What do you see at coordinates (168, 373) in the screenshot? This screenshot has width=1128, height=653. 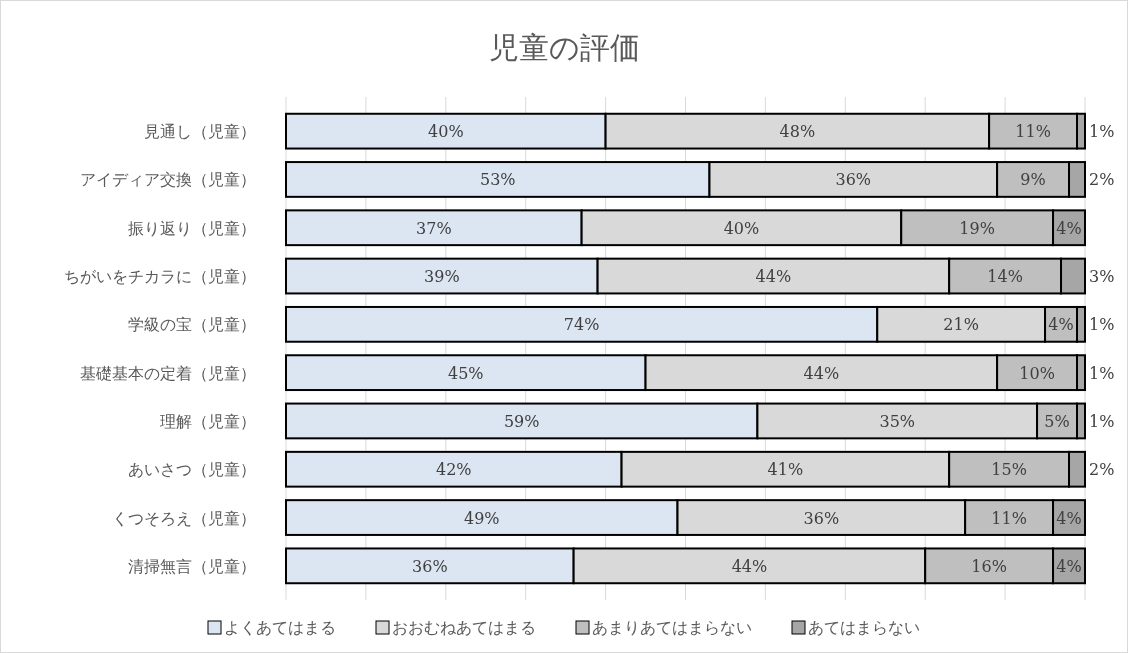 I see `y-tick-label: 基礎基本の定着（児童）` at bounding box center [168, 373].